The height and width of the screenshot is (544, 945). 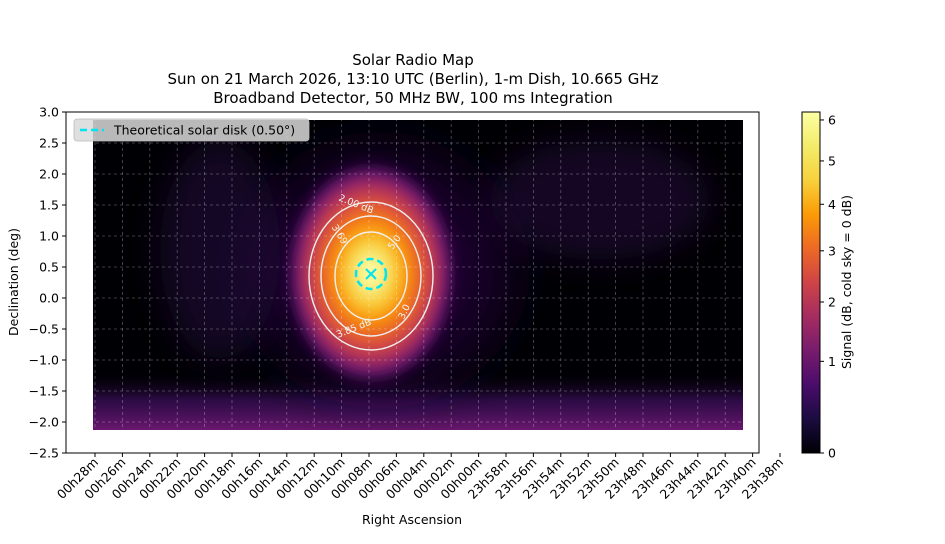 I want to click on theoretical-solar-disk, so click(x=371, y=274).